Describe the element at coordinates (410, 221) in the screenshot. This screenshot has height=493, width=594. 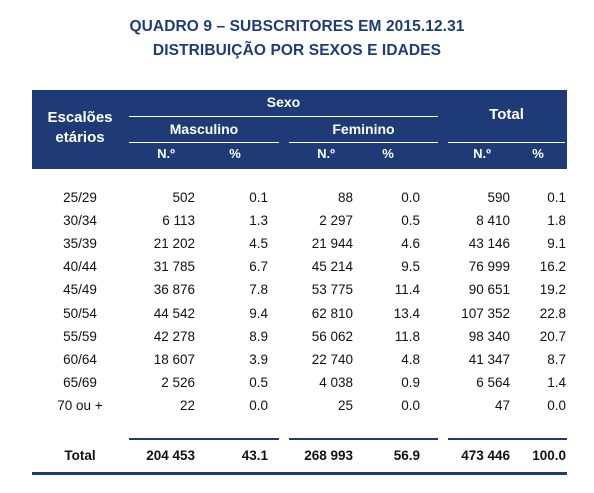
I see `cell-f-p: 0.5` at that location.